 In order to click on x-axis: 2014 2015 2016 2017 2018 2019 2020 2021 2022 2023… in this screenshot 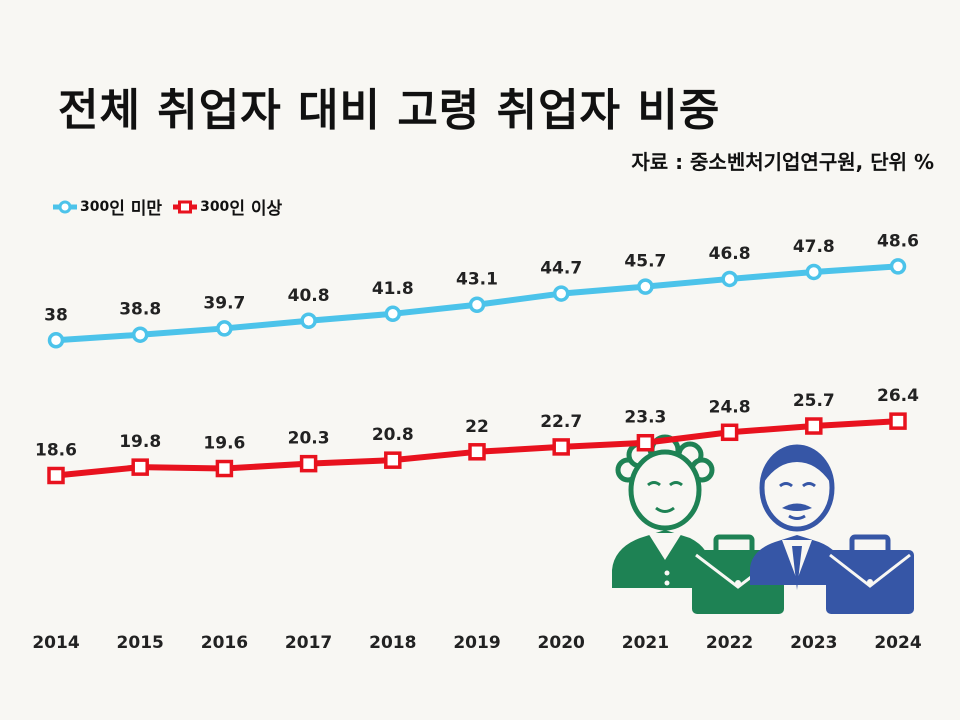, I will do `click(476, 643)`.